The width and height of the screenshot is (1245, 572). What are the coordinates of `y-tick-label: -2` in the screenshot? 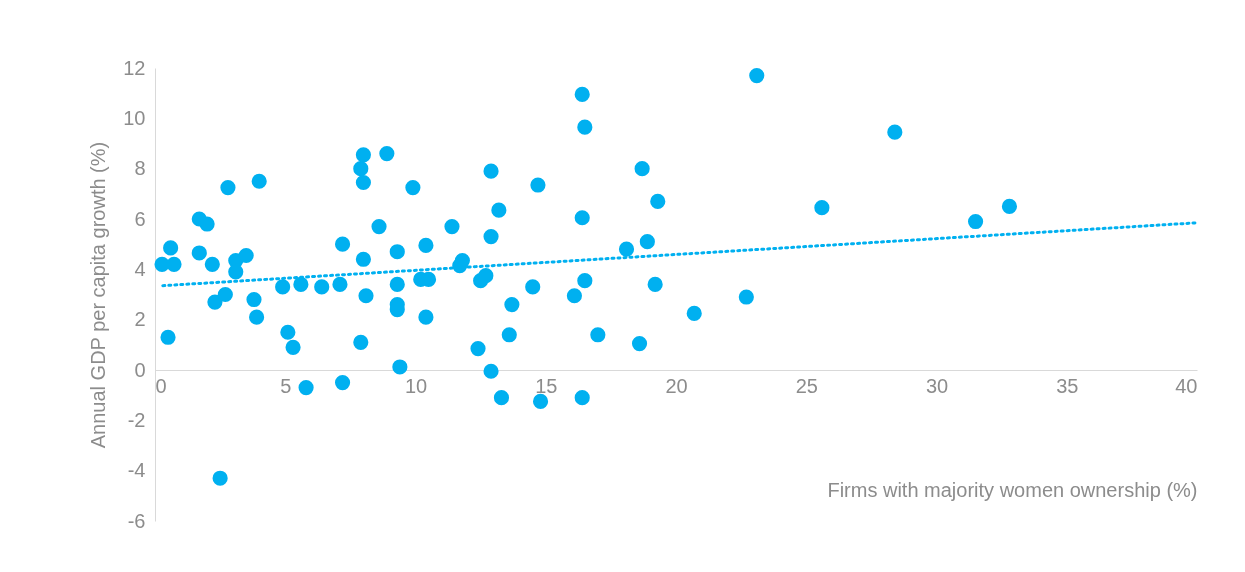 It's located at (136, 419).